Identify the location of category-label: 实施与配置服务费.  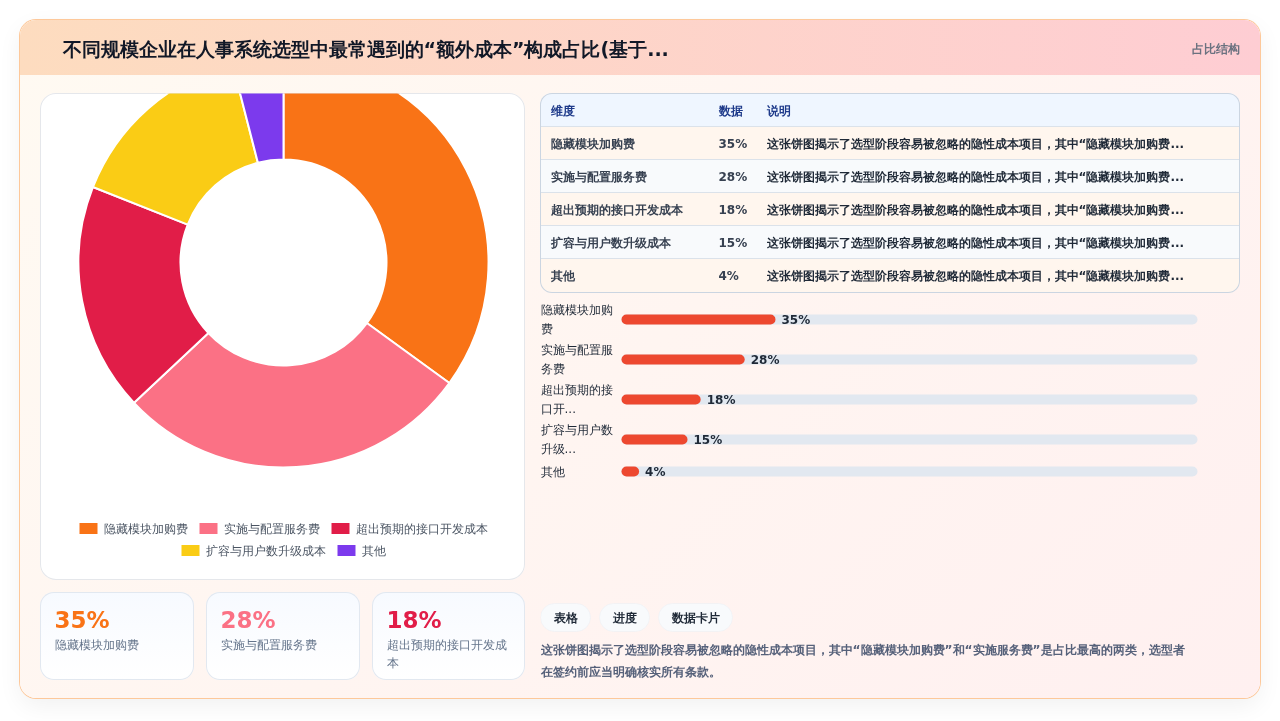
(598, 176).